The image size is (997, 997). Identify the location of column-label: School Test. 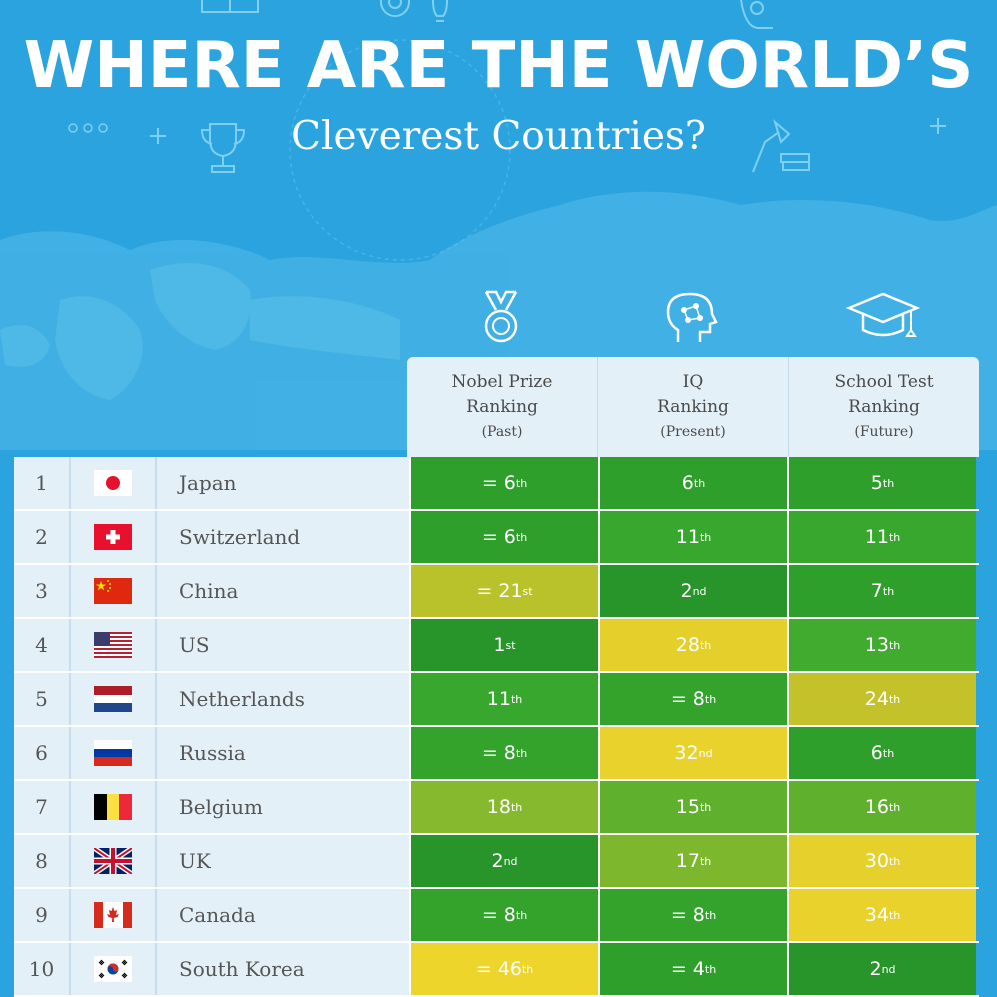
(884, 382).